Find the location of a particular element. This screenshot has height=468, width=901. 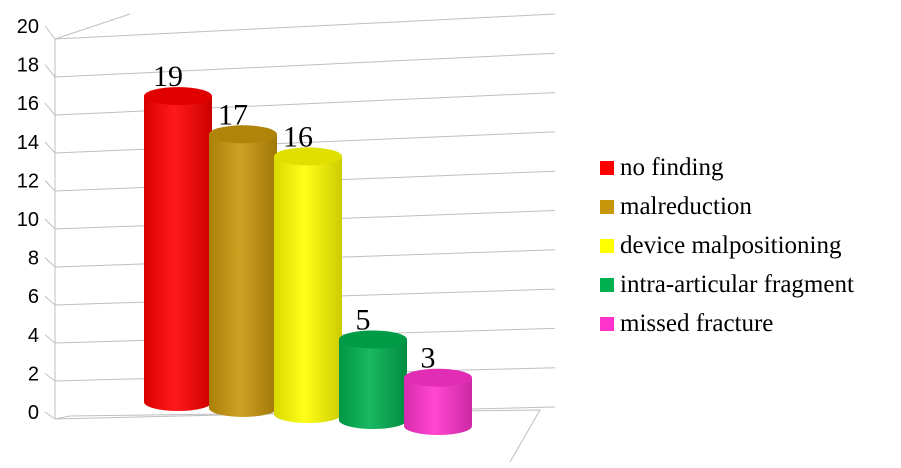

bar-no-finding is located at coordinates (178, 249).